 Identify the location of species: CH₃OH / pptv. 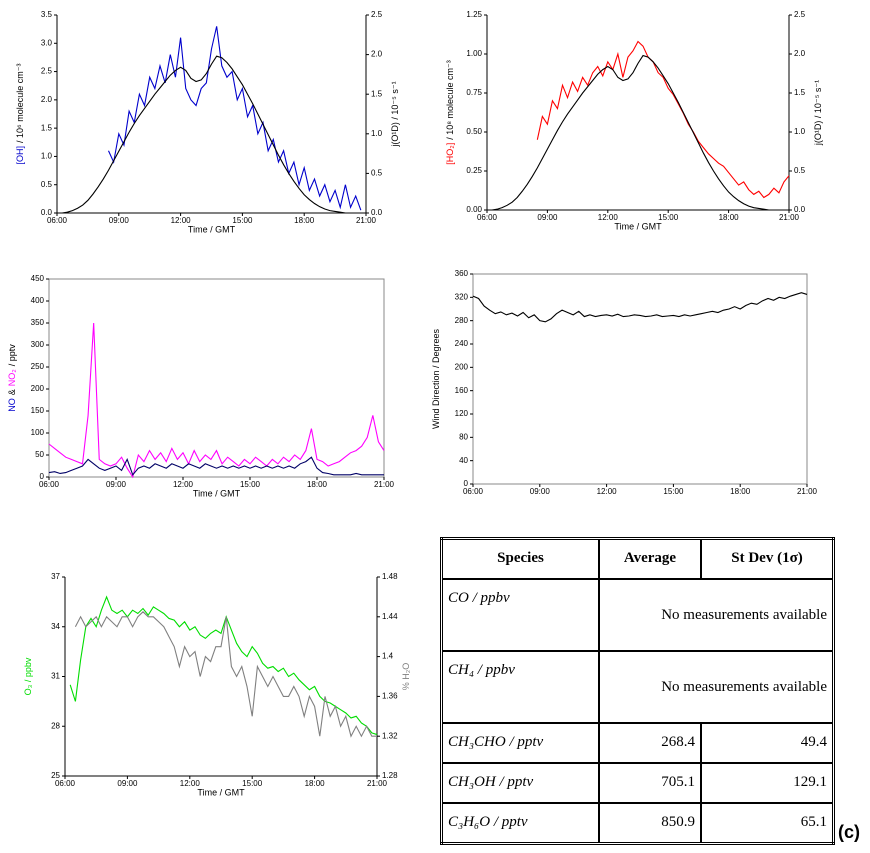
(520, 782).